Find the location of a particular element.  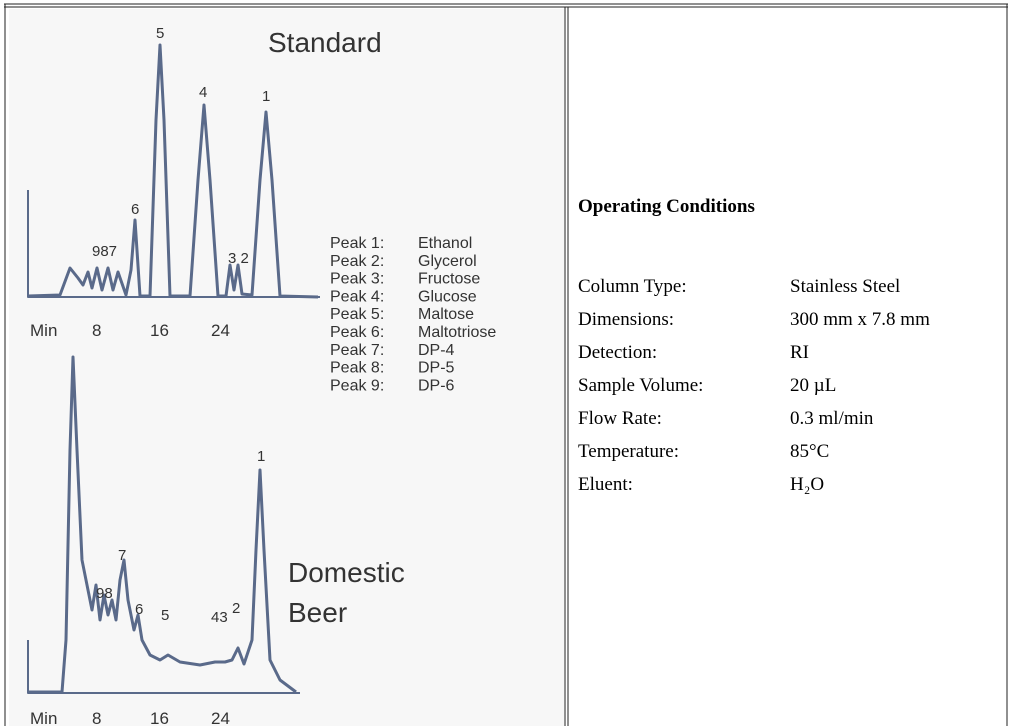

peak-label: 7 is located at coordinates (122, 555).